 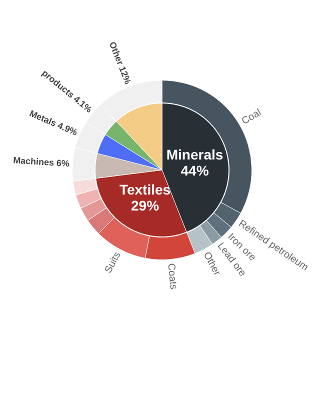 I want to click on slice-label: Coal, so click(x=252, y=117).